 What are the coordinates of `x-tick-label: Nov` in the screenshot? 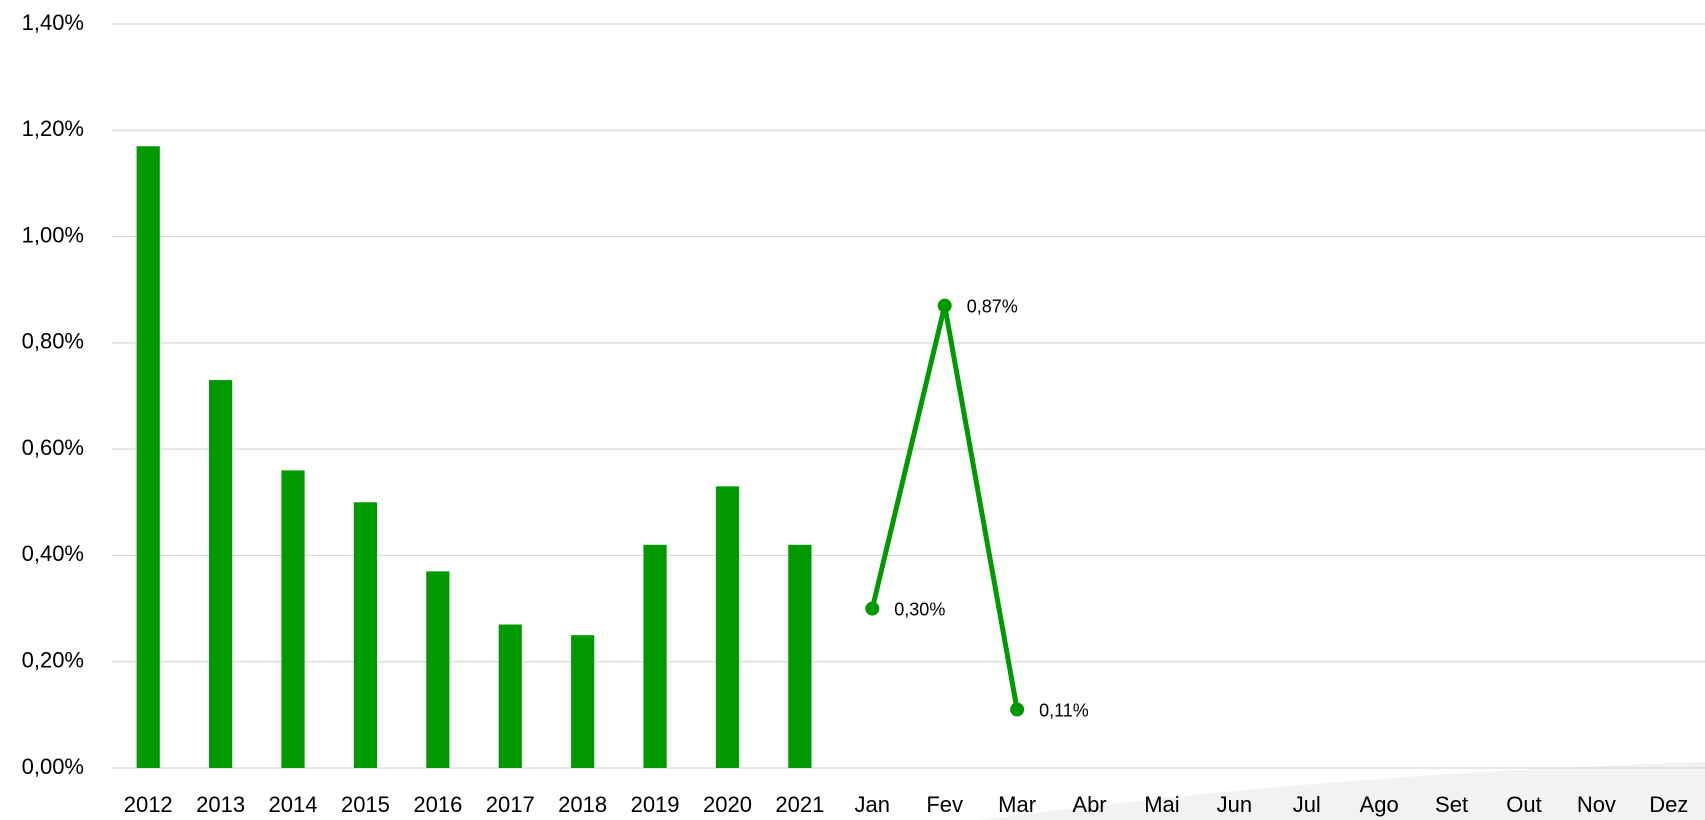 It's located at (1596, 804).